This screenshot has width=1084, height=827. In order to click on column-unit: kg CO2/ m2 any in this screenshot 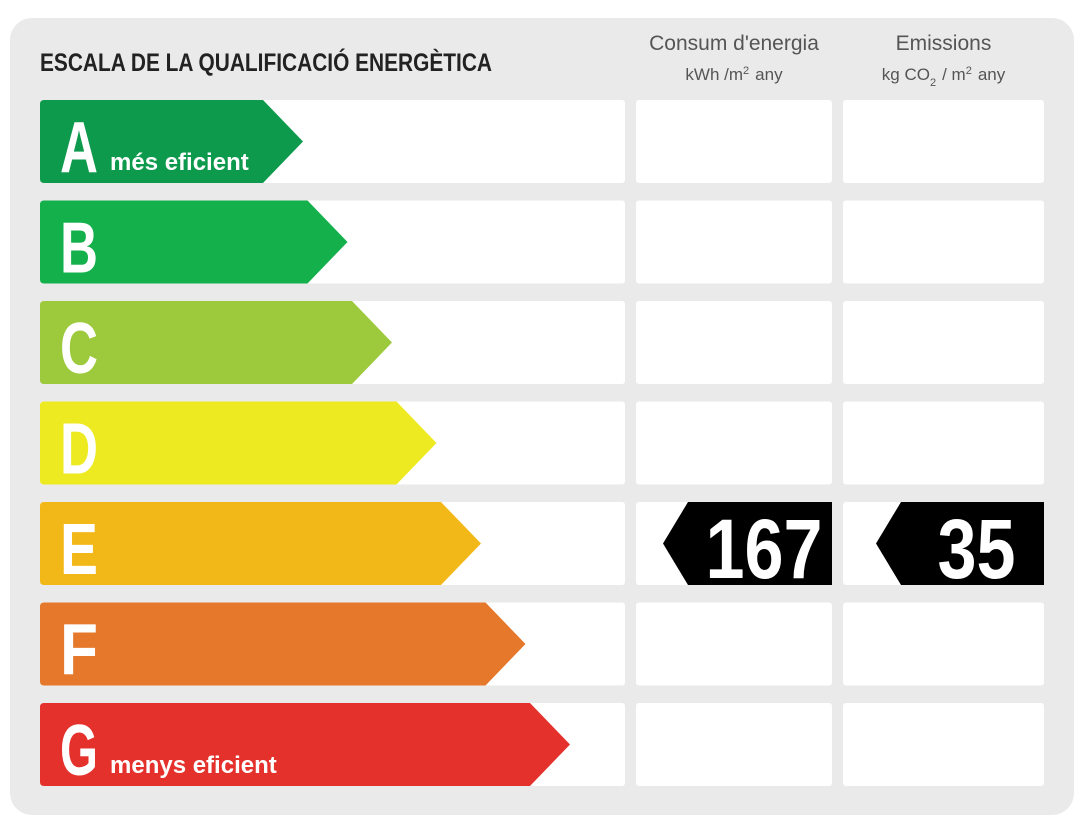, I will do `click(944, 77)`.